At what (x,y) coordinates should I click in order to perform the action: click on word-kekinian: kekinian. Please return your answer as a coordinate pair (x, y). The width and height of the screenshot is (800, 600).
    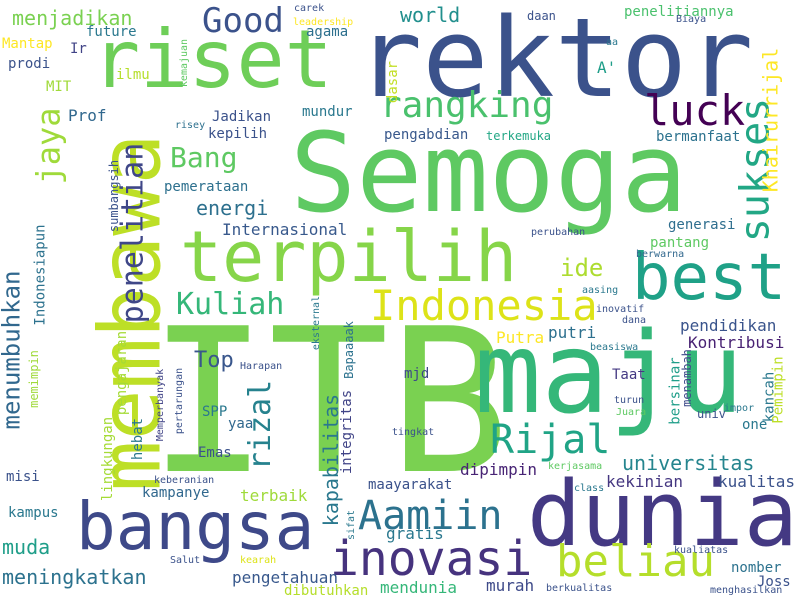
    Looking at the image, I should click on (645, 481).